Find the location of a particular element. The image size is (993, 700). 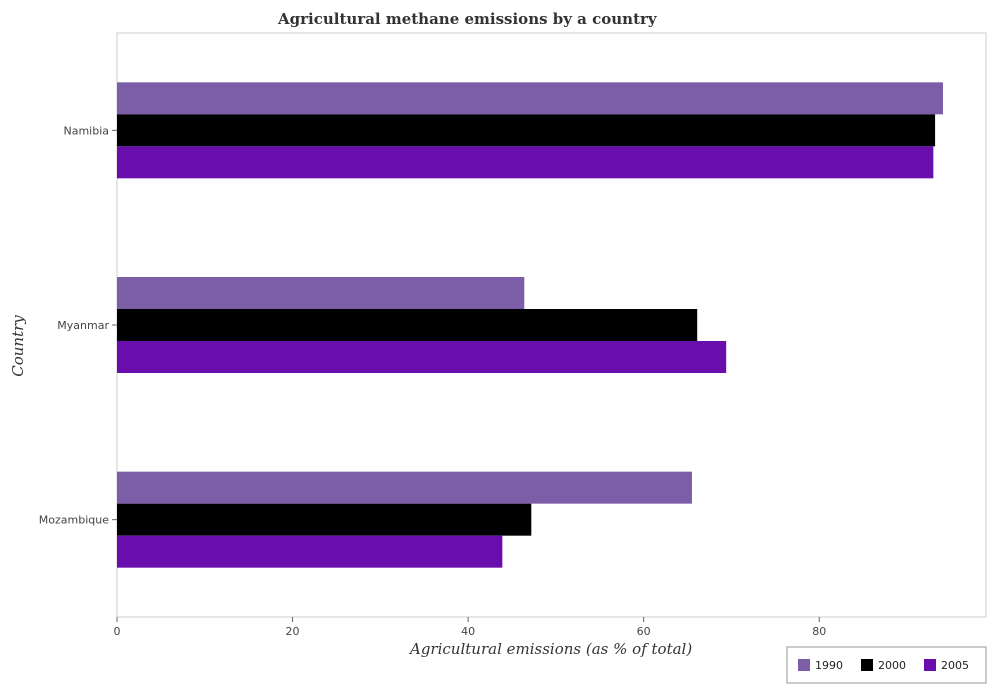

y-axis-label: Country is located at coordinates (18, 346).